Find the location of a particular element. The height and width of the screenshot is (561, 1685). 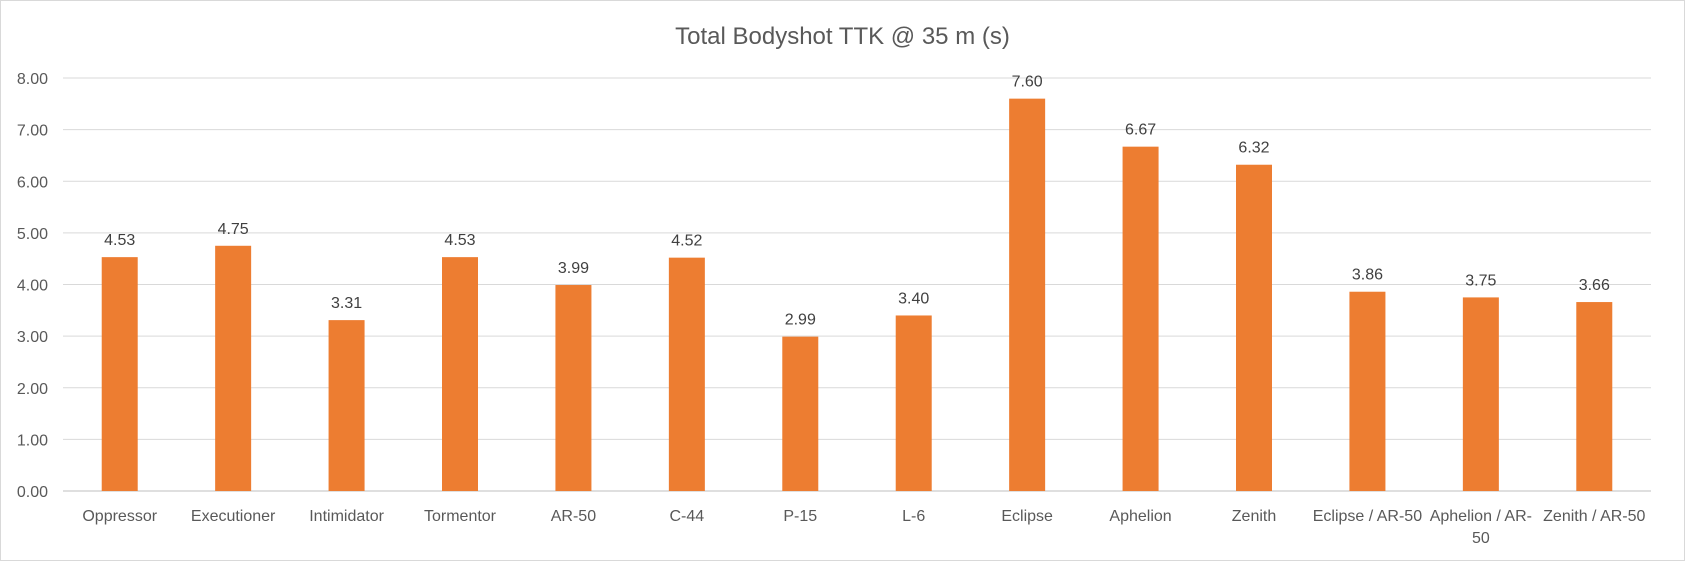

chart-title: Total Bodyshot TTK @ 35 m (s) is located at coordinates (842, 36).